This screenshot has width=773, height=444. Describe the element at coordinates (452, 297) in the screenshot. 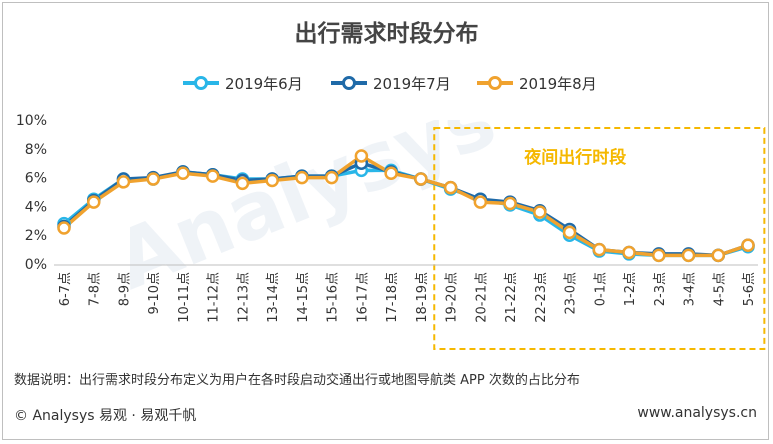

I see `x-tick-label: 19-20点` at that location.